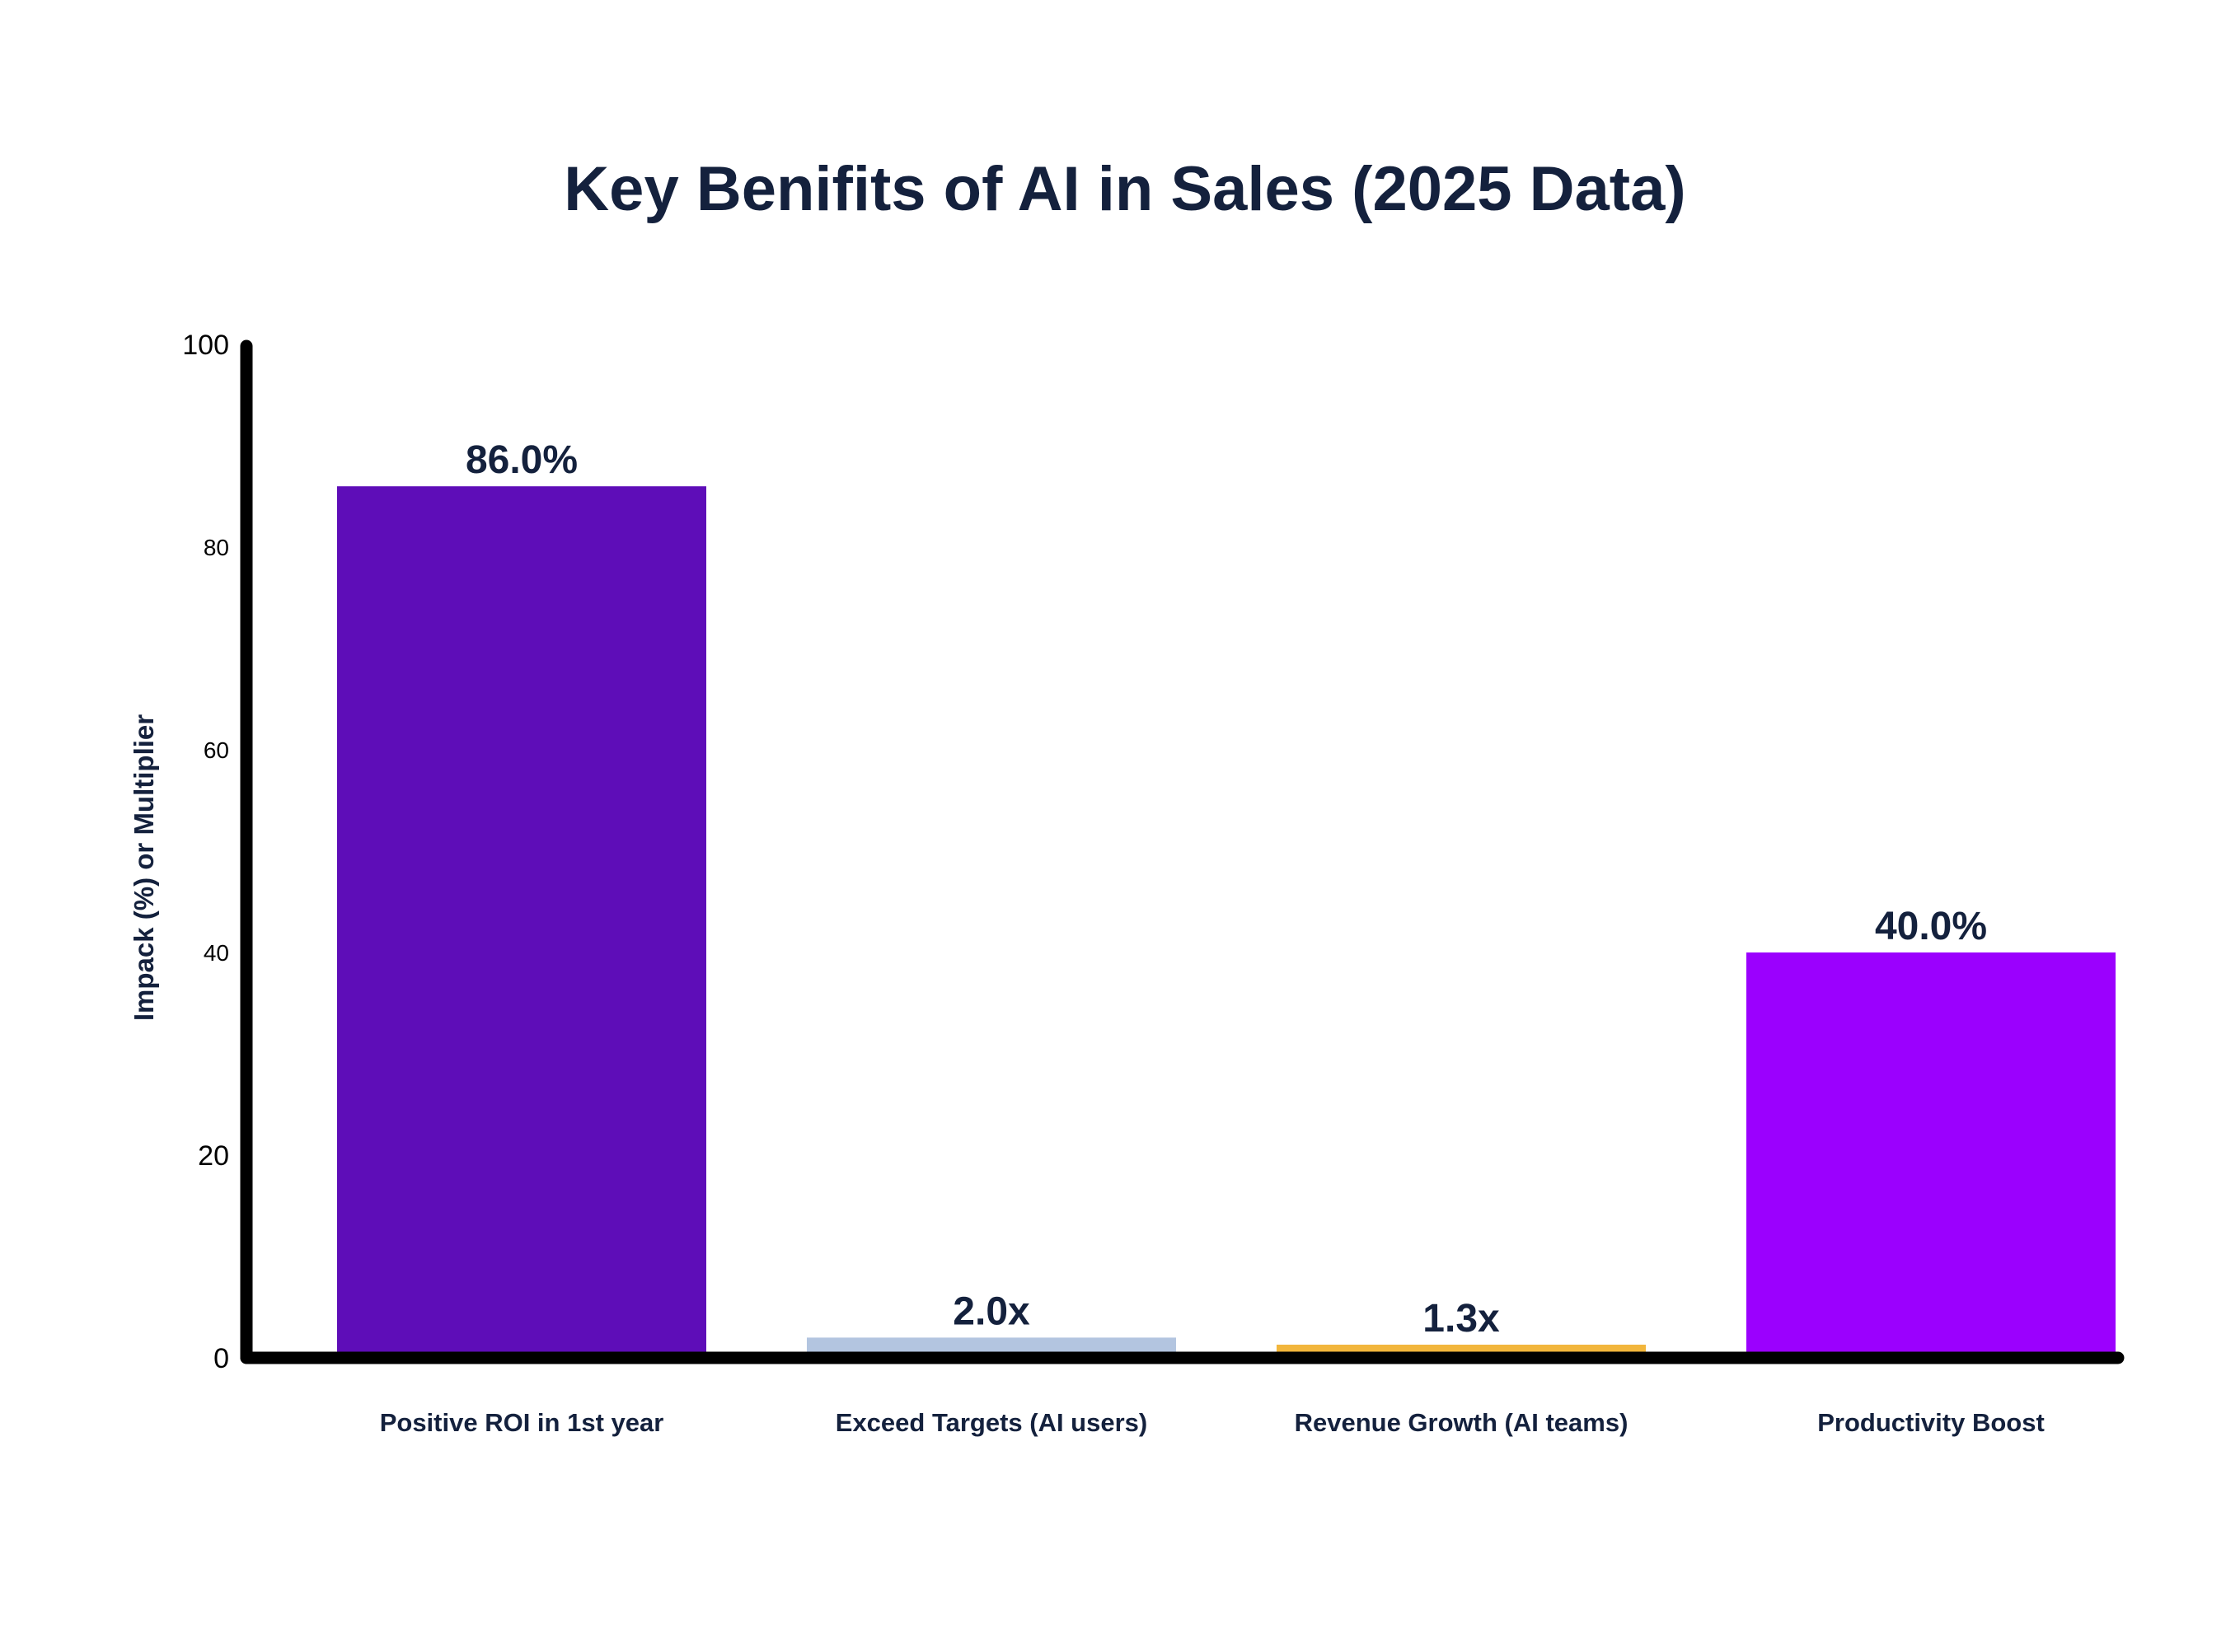  I want to click on x-tick-label-2: Revenue Growth (AI teams), so click(1462, 1422).